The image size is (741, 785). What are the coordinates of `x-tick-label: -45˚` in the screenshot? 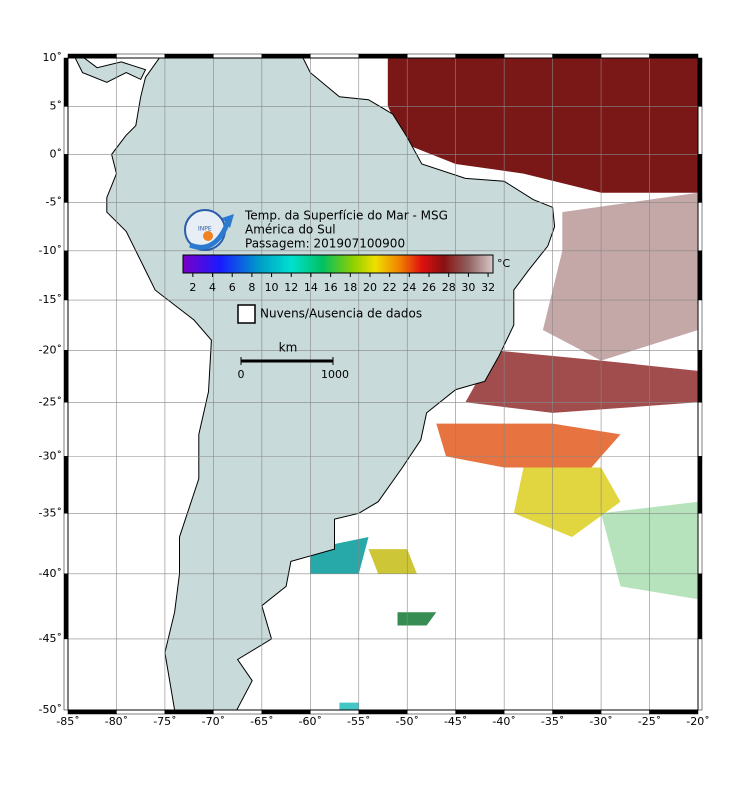 It's located at (455, 721).